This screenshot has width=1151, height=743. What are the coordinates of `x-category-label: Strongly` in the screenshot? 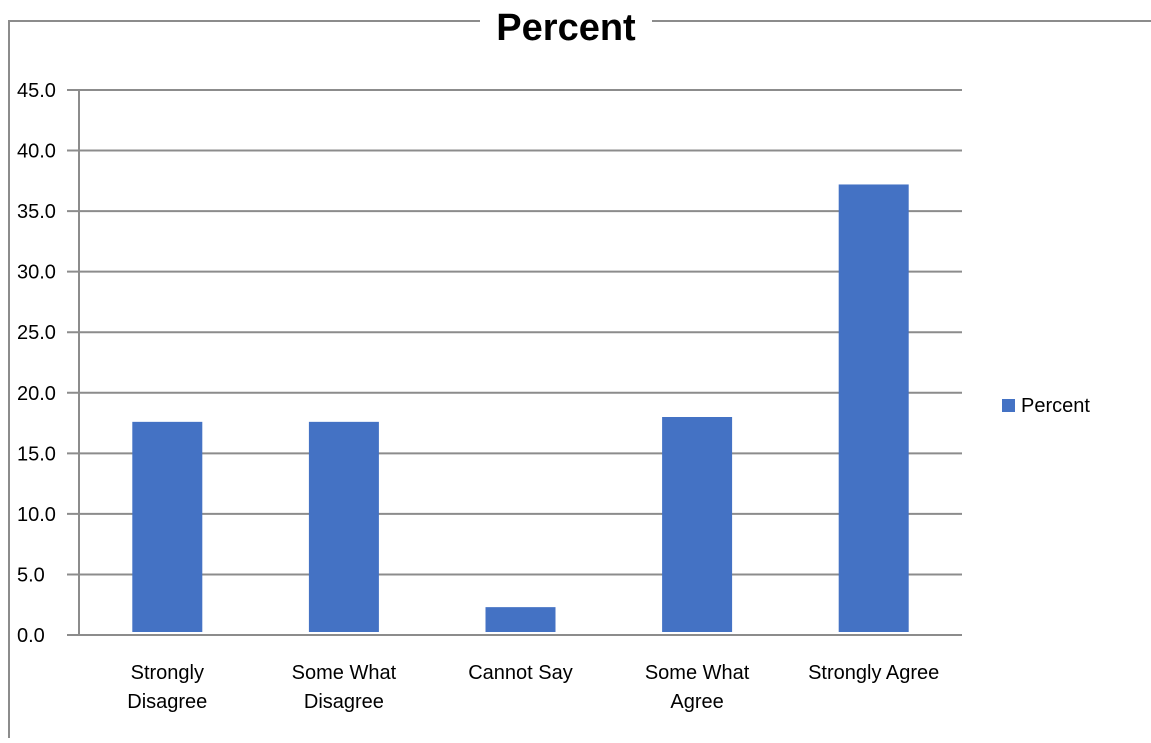 It's located at (167, 673).